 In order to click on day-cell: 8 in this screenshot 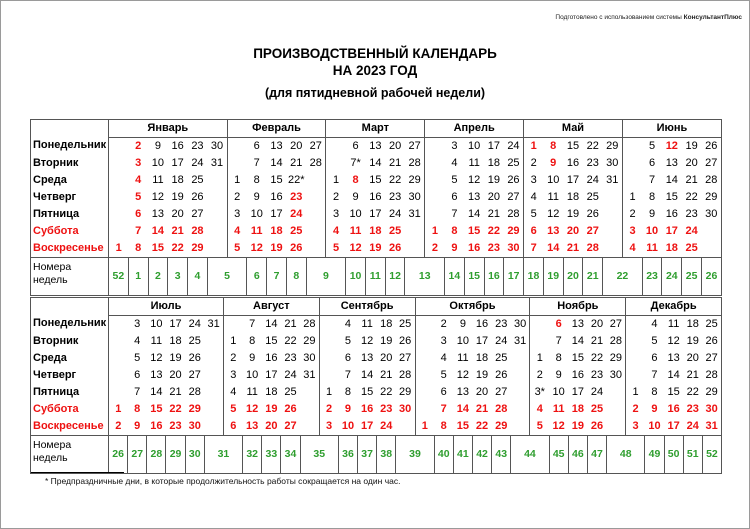, I will do `click(652, 196)`.